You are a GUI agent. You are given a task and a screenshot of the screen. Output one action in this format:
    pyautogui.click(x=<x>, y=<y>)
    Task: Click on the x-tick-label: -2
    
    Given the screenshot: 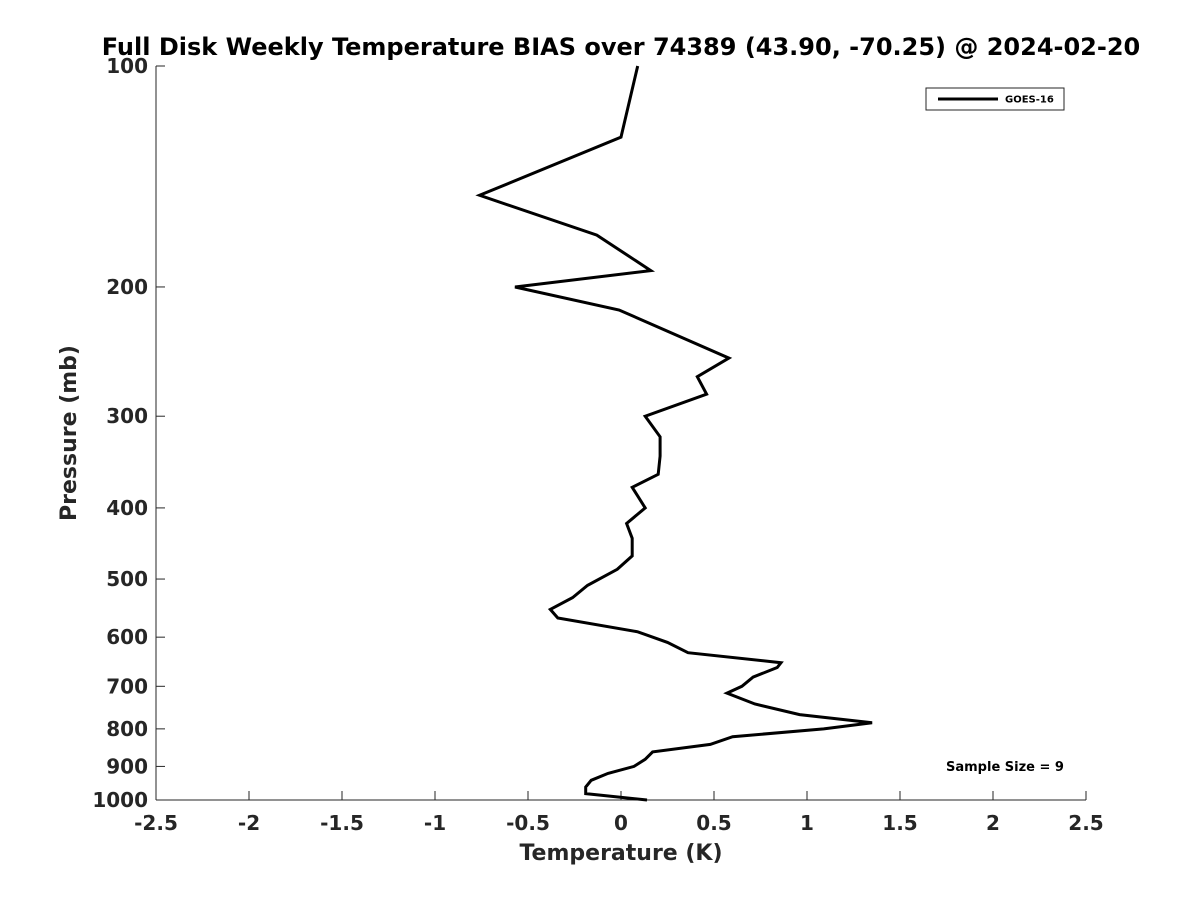 What is the action you would take?
    pyautogui.click(x=249, y=823)
    